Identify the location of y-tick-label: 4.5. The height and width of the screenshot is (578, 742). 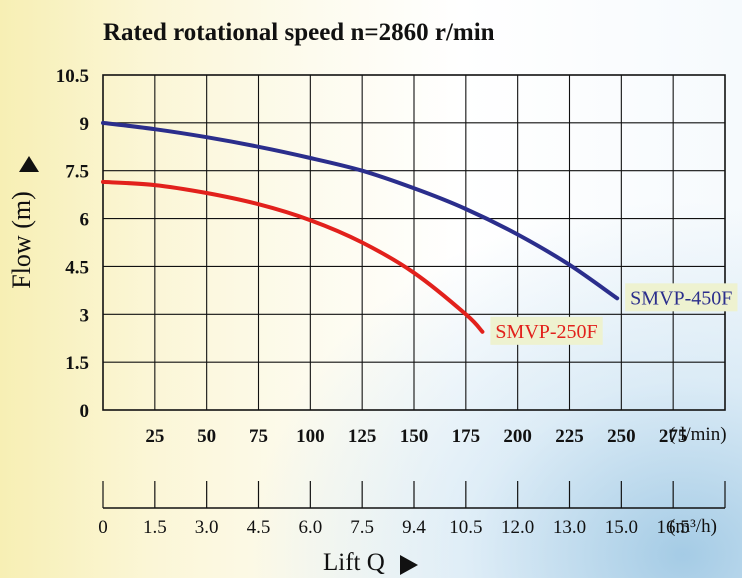
(77, 267).